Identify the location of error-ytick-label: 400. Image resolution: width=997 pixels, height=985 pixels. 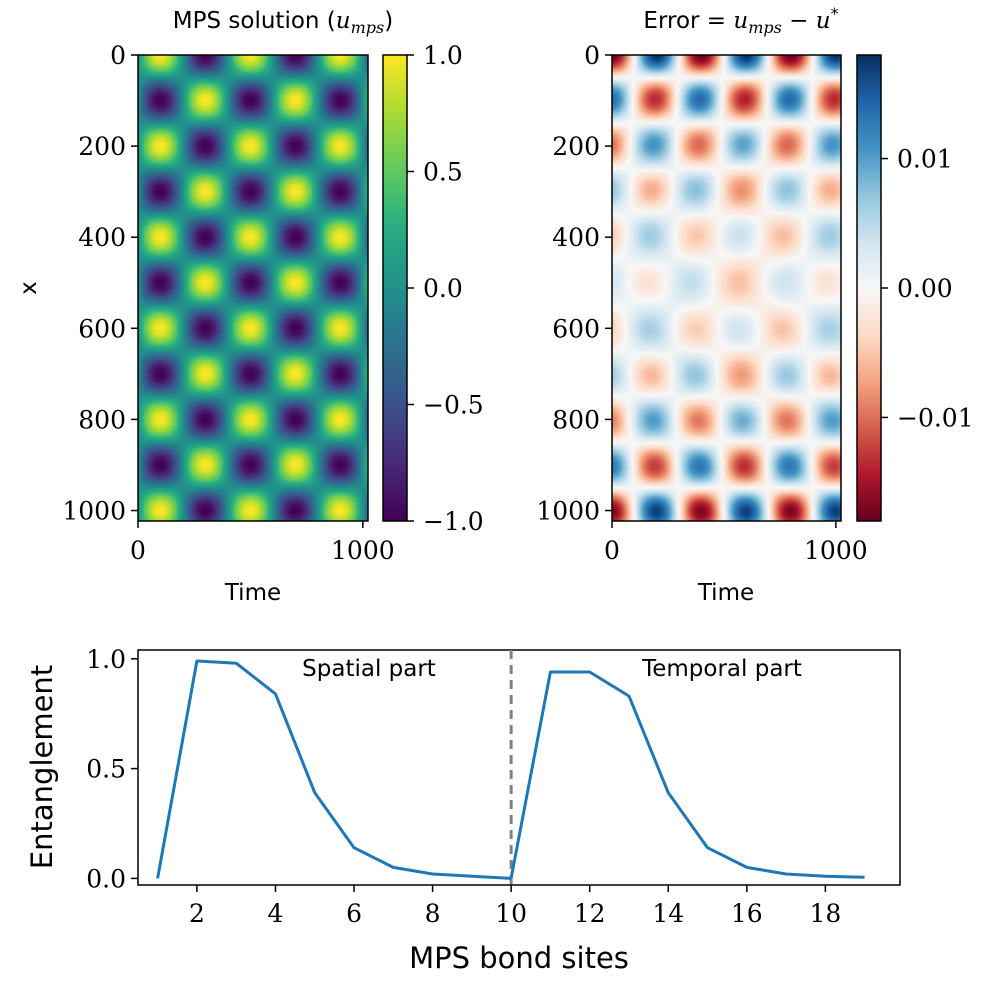
(576, 237).